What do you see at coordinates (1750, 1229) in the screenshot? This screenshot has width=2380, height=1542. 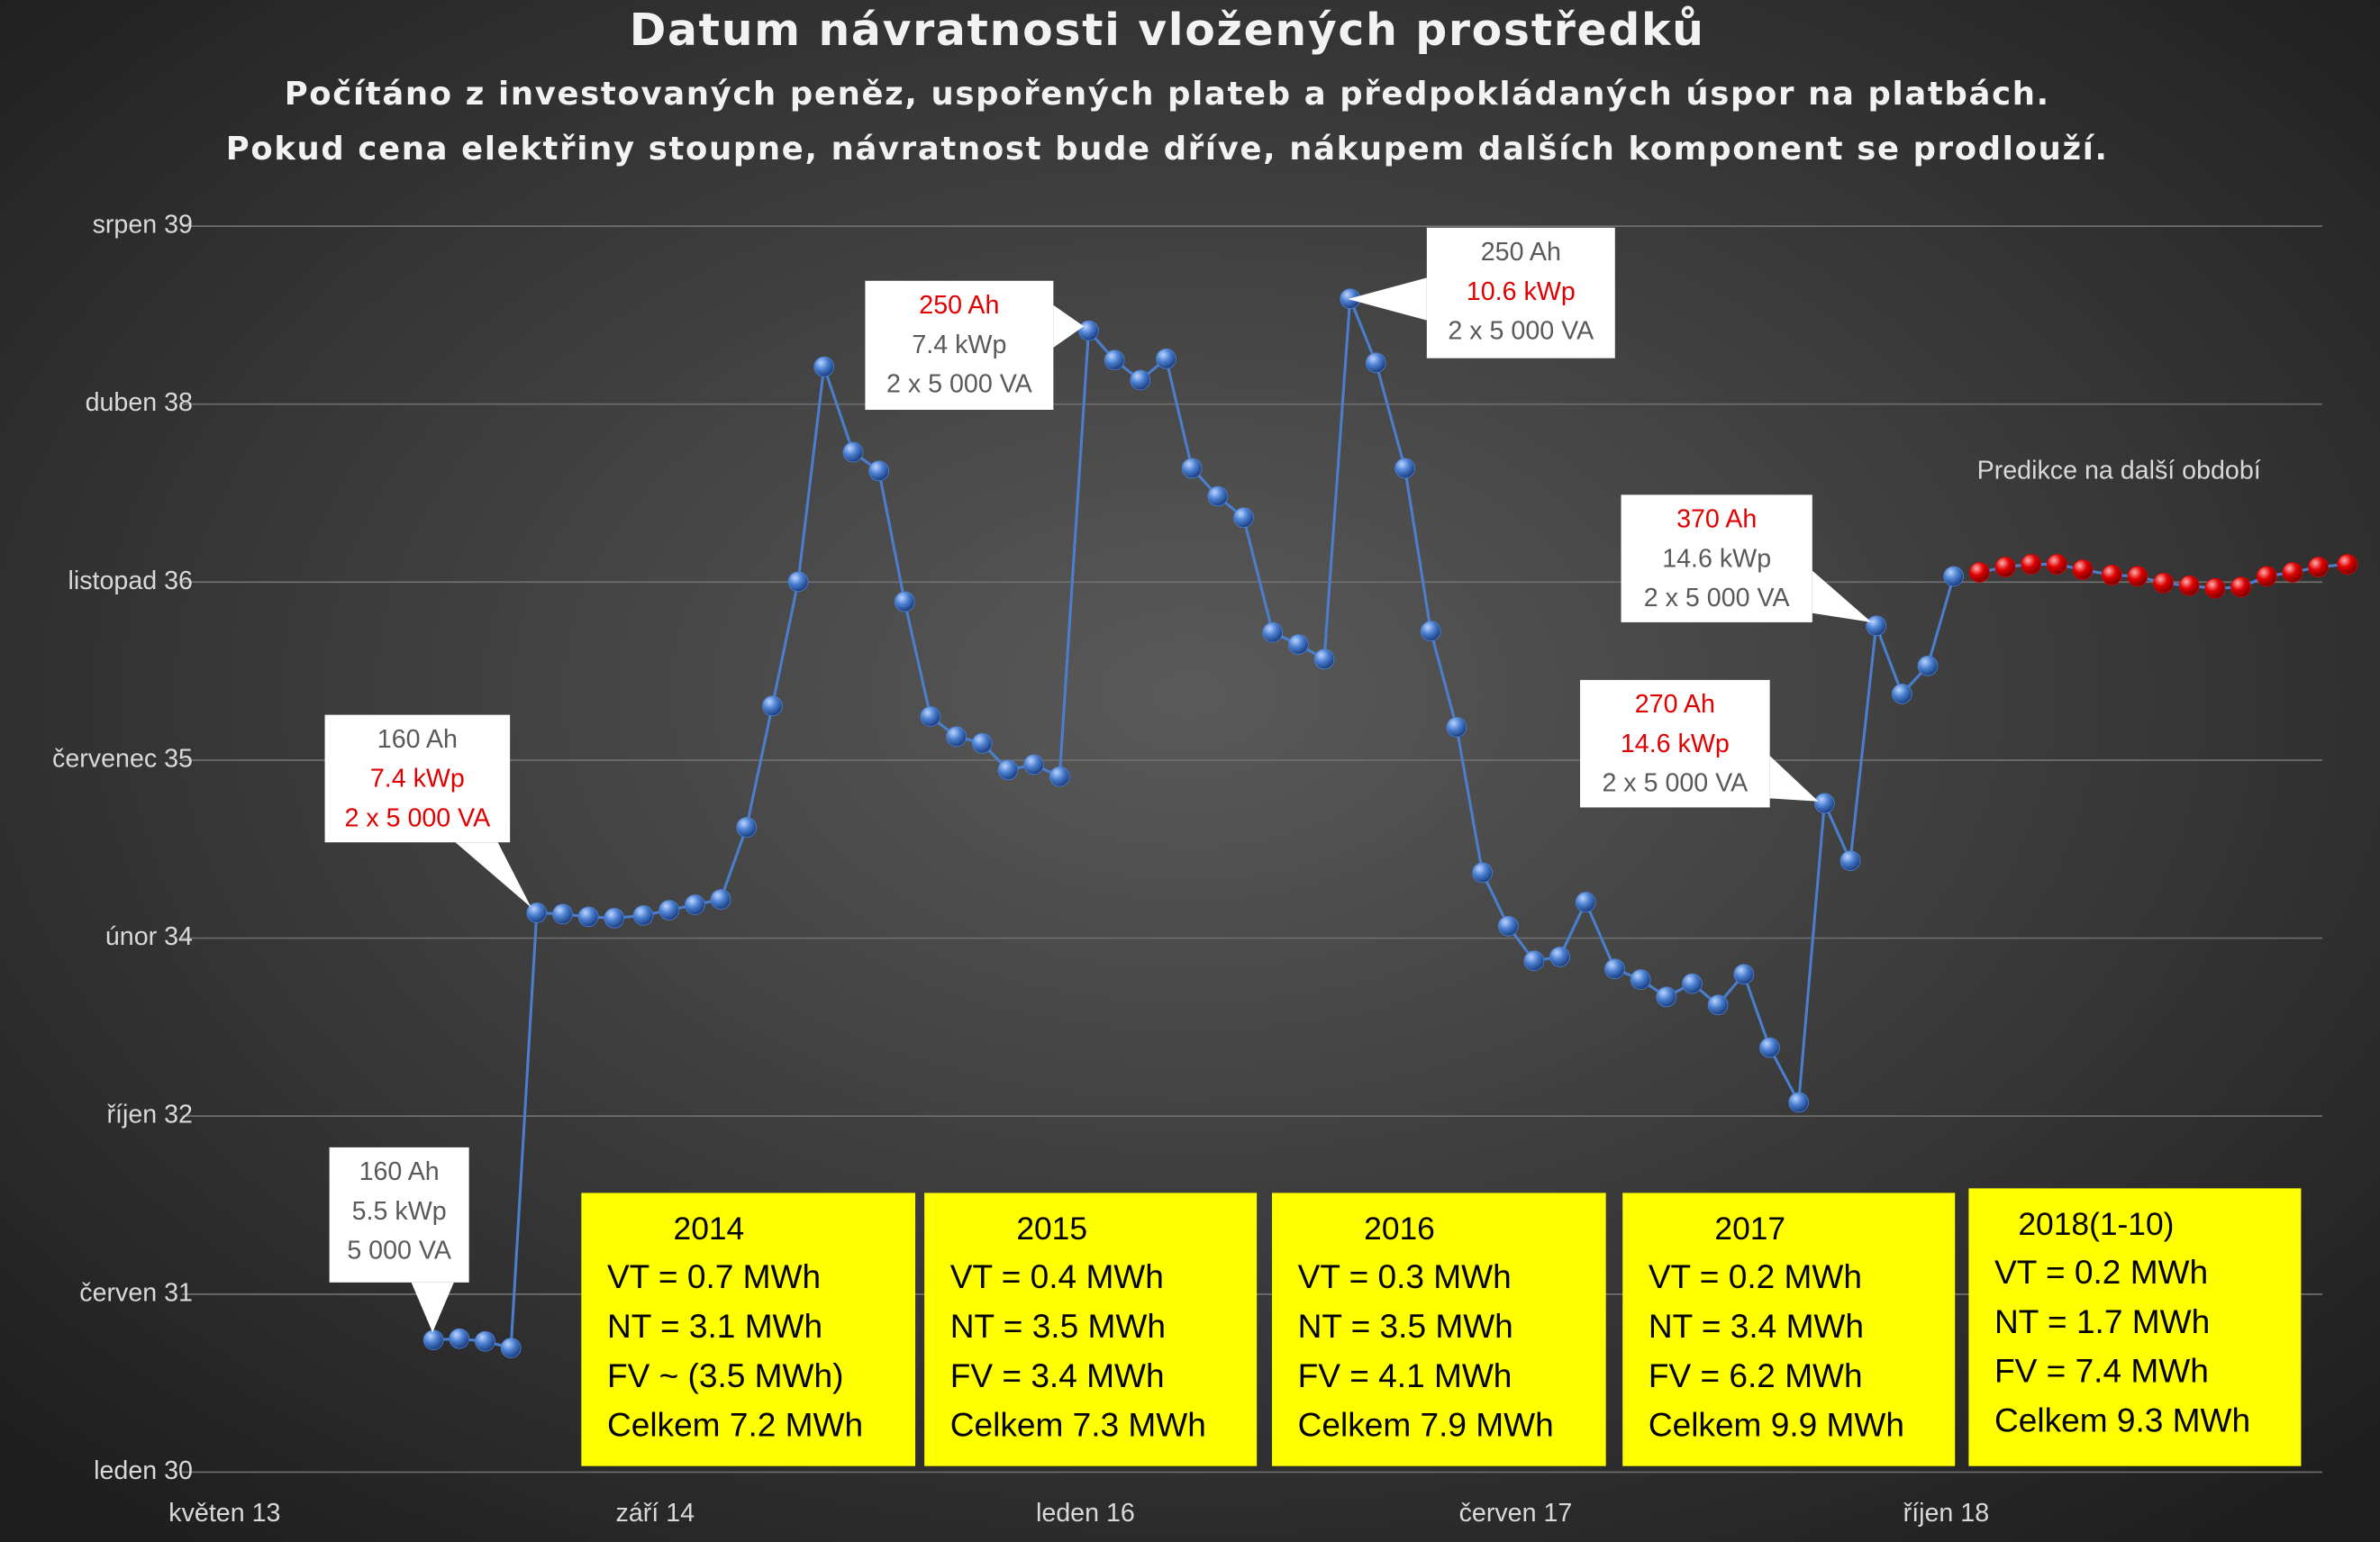 I see `stats-title: 2017` at bounding box center [1750, 1229].